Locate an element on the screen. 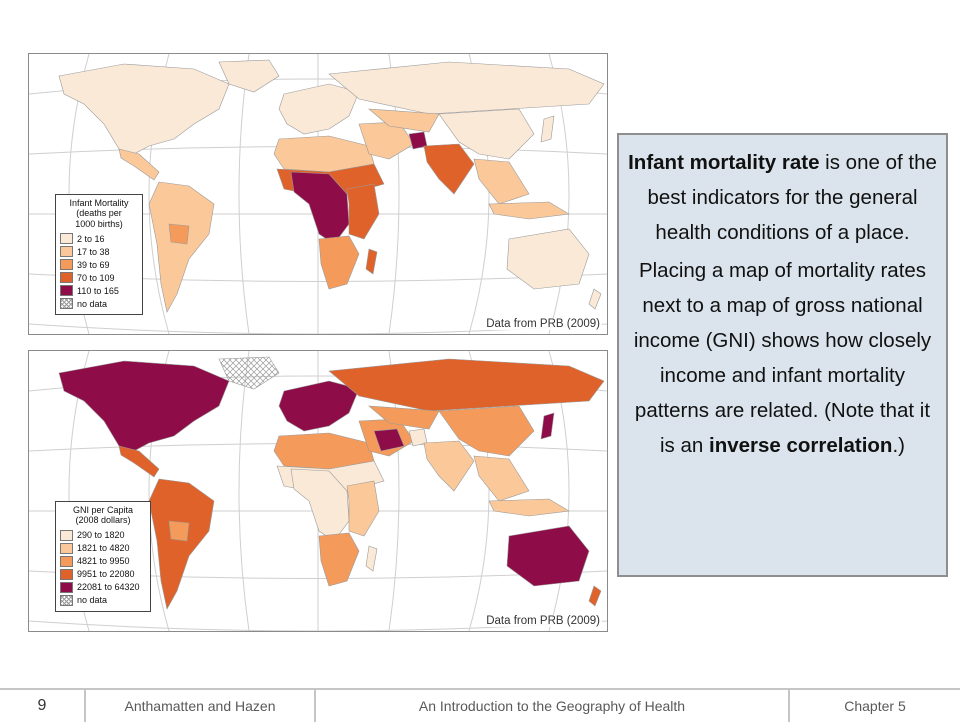 The image size is (960, 722). legend-row: 70 to 109 is located at coordinates (99, 277).